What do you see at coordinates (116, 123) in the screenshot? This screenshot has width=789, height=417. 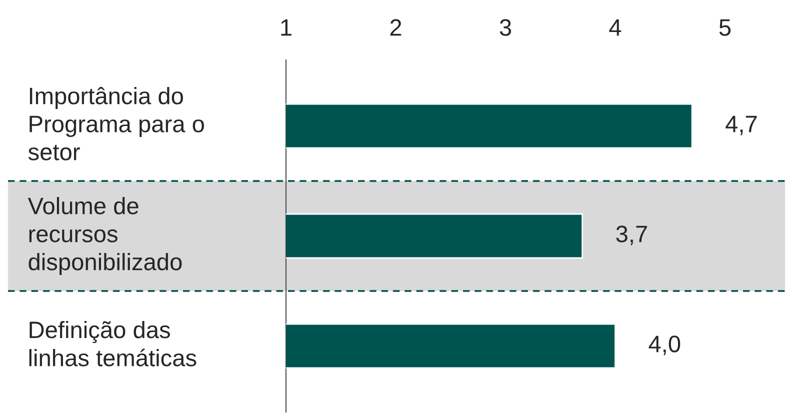 I see `y-tick-label: Importância do Programa para o setor` at bounding box center [116, 123].